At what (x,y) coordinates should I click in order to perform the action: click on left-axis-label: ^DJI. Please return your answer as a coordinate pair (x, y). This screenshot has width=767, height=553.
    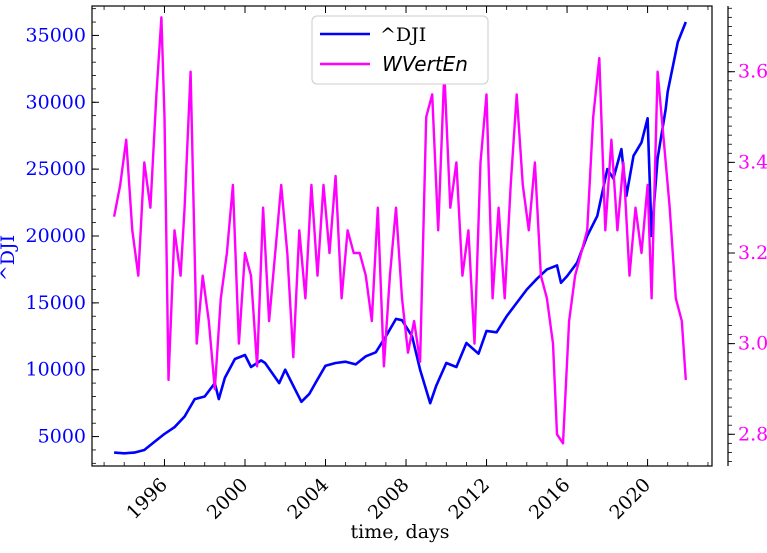
    Looking at the image, I should click on (9, 258).